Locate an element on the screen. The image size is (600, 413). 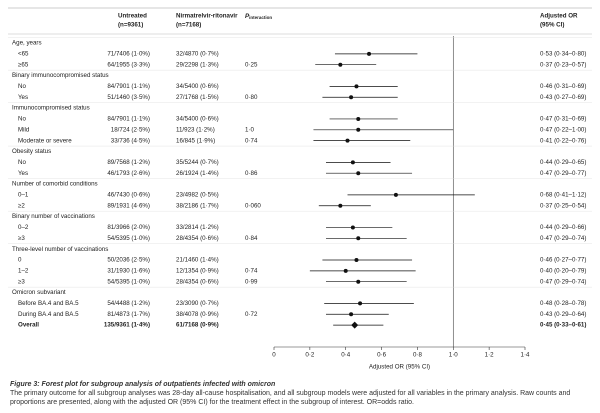
untreated-count: 81/4873 (1·7%) is located at coordinates (128, 314).